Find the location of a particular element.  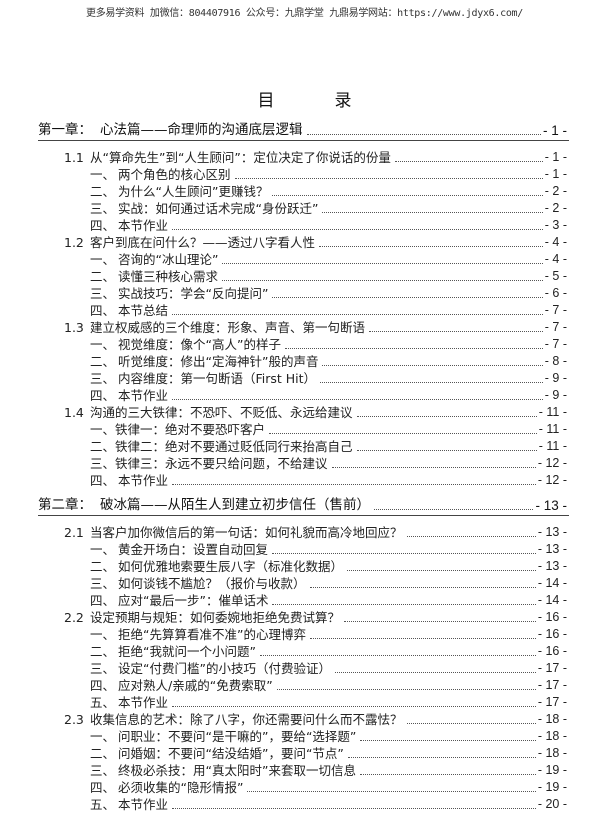

toc-entry-label: 1.2 客户到底在问什么？——透过八字看人性 is located at coordinates (190, 242).